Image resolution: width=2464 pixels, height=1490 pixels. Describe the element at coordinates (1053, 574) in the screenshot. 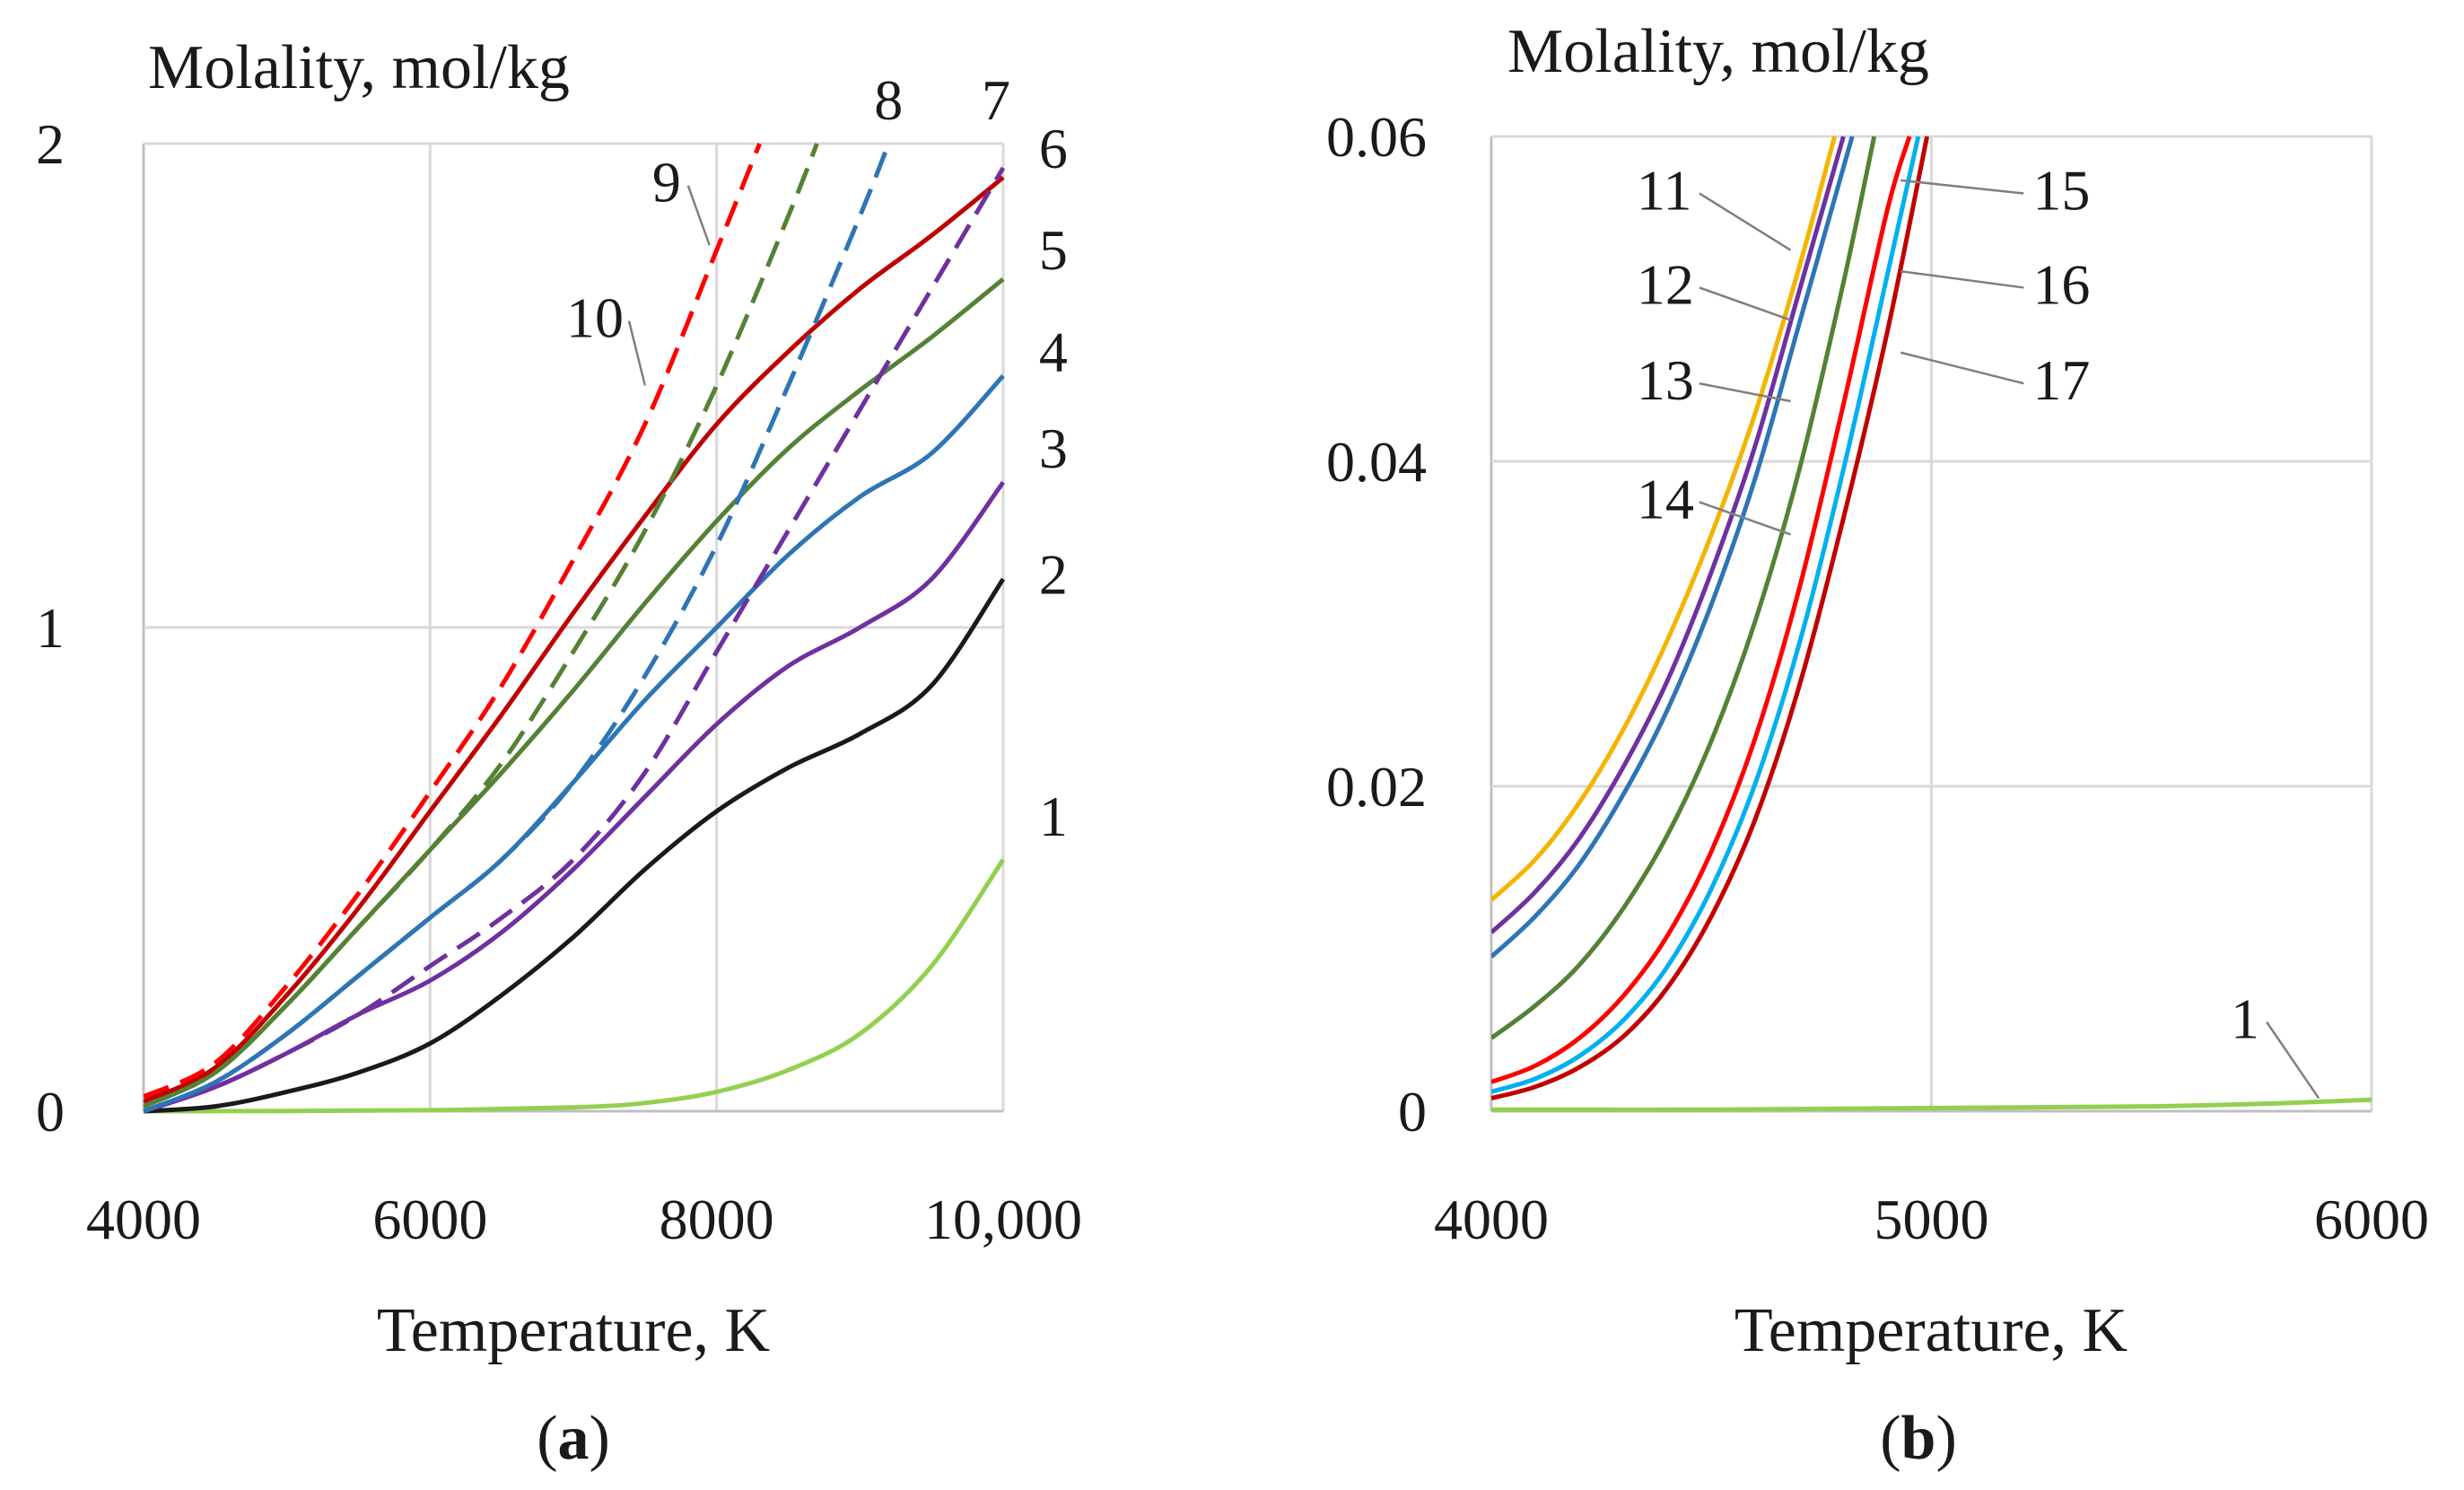

I see `panel-a-curve-label-2: 2` at that location.